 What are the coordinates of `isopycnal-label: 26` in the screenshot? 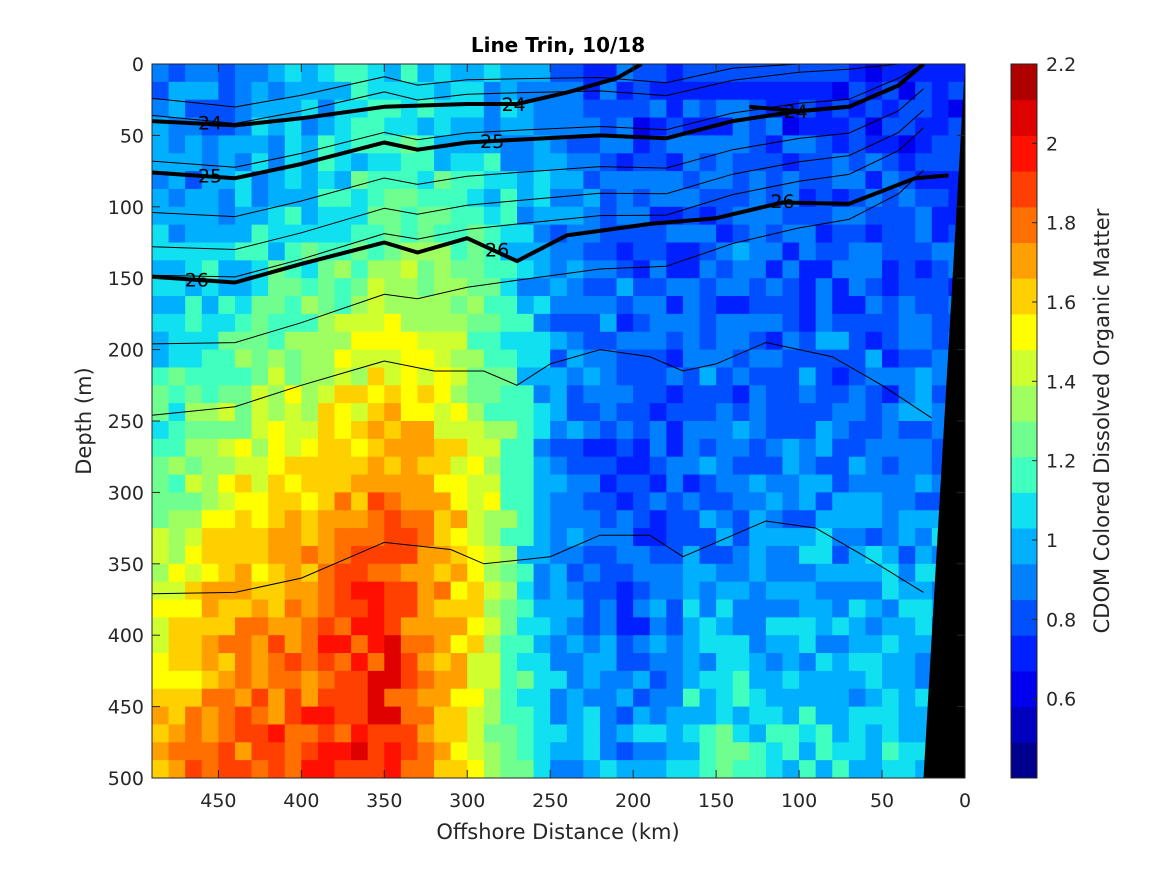 It's located at (497, 251).